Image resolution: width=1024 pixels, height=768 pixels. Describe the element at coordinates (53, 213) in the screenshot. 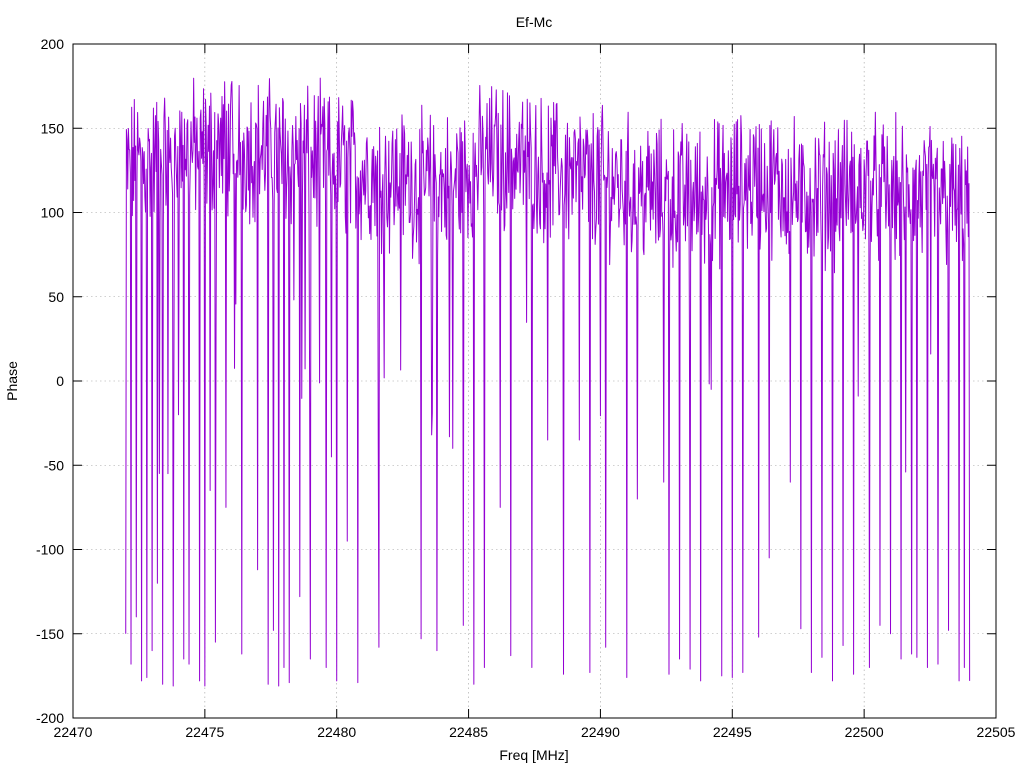

I see `y-tick-label: 100` at that location.